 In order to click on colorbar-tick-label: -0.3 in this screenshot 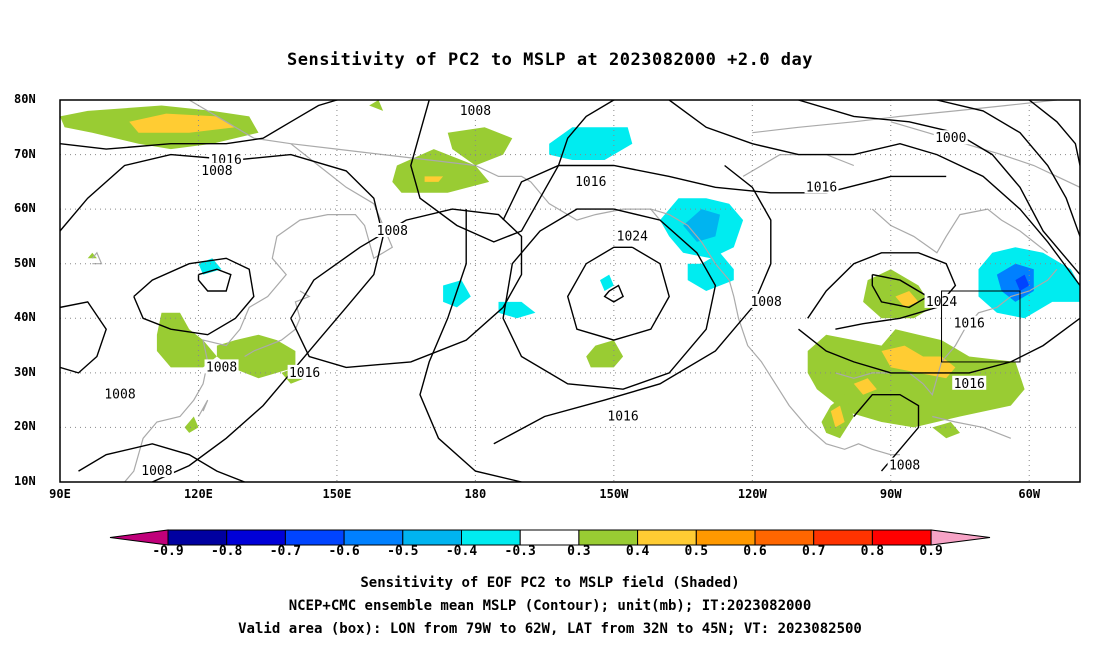, I will do `click(520, 551)`.